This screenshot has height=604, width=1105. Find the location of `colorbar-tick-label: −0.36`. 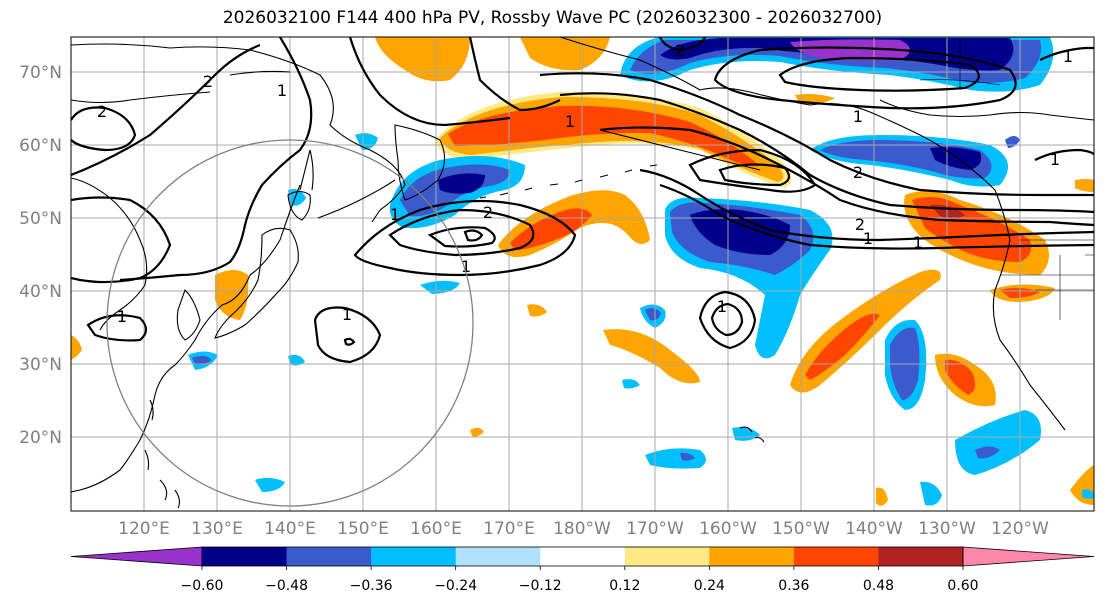

colorbar-tick-label: −0.36 is located at coordinates (371, 586).